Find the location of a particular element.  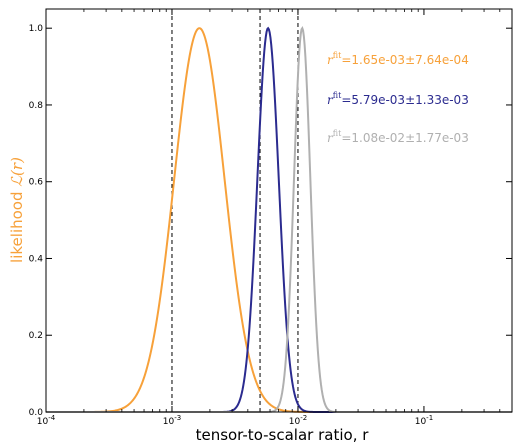

x-tick-label-1: 10⁻³ is located at coordinates (172, 420).